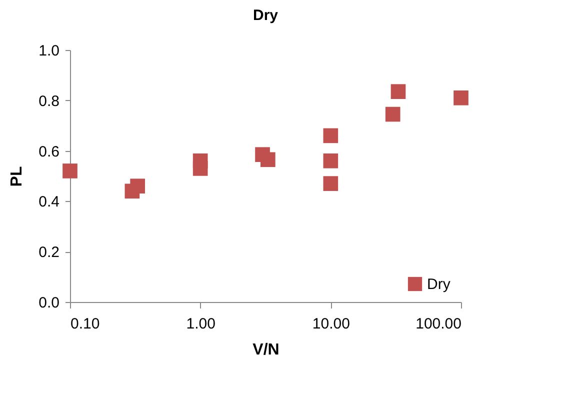 This screenshot has height=406, width=561. Describe the element at coordinates (265, 15) in the screenshot. I see `chart-title: Dry` at that location.